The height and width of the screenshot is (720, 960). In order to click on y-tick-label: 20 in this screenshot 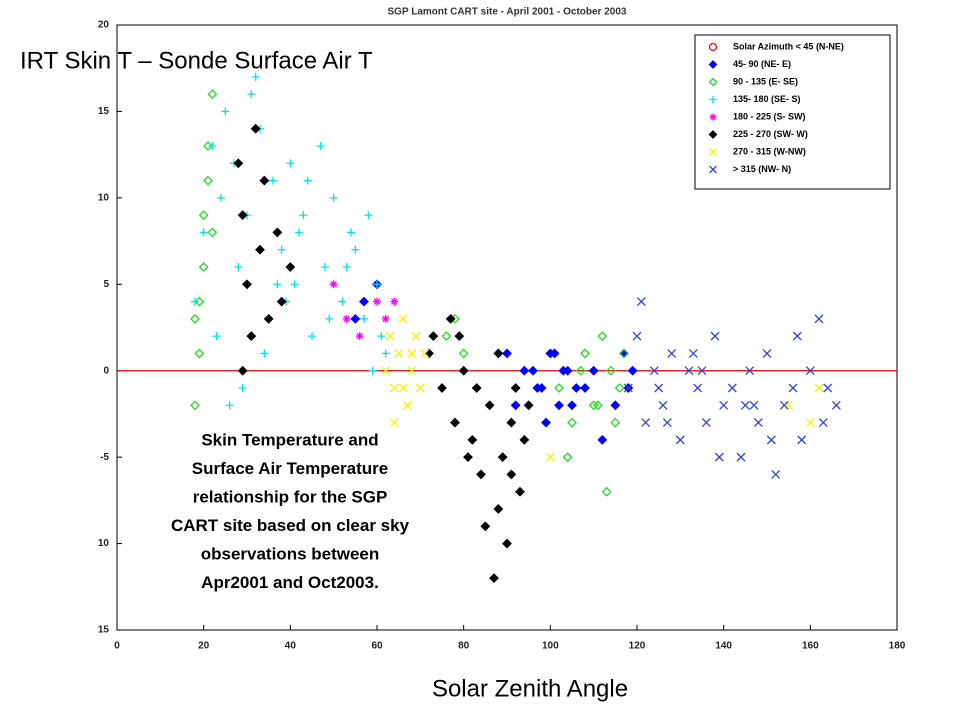, I will do `click(104, 25)`.